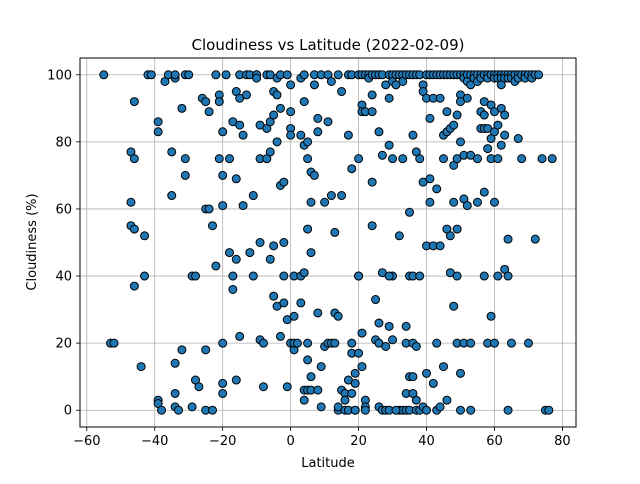  What do you see at coordinates (328, 463) in the screenshot?
I see `x-axis-label: Latitude` at bounding box center [328, 463].